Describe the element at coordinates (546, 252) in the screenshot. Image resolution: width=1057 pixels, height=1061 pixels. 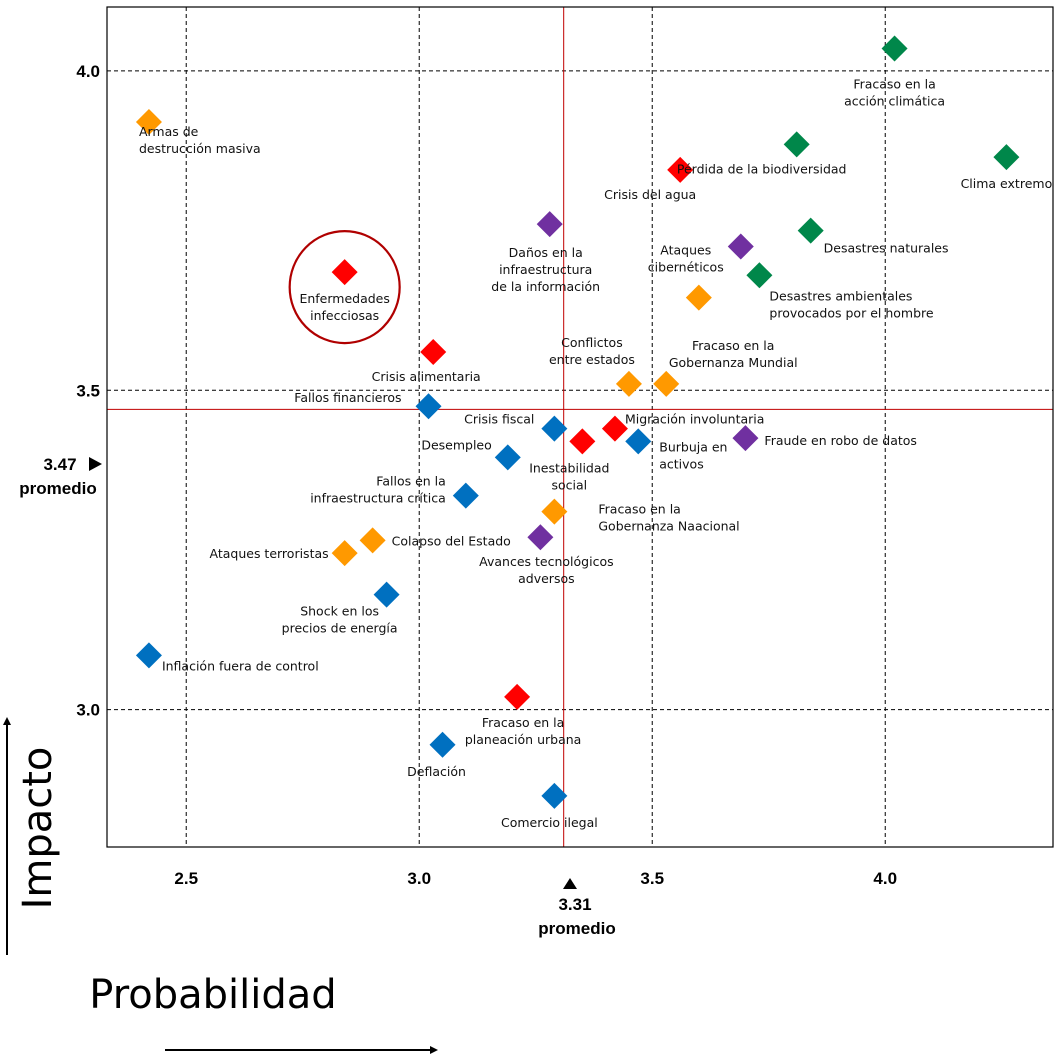
I see `point-label: Daños en la` at that location.